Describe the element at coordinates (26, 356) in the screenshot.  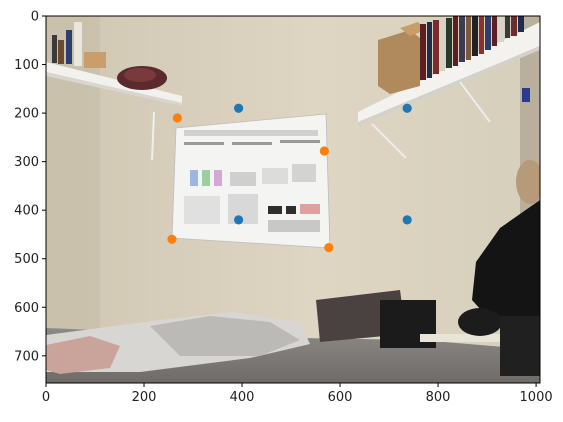
I see `y-tick-label: 700` at that location.